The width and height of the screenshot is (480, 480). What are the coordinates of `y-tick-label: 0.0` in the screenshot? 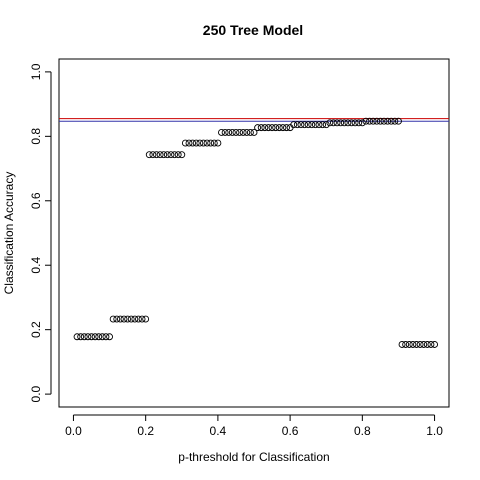 It's located at (36, 393).